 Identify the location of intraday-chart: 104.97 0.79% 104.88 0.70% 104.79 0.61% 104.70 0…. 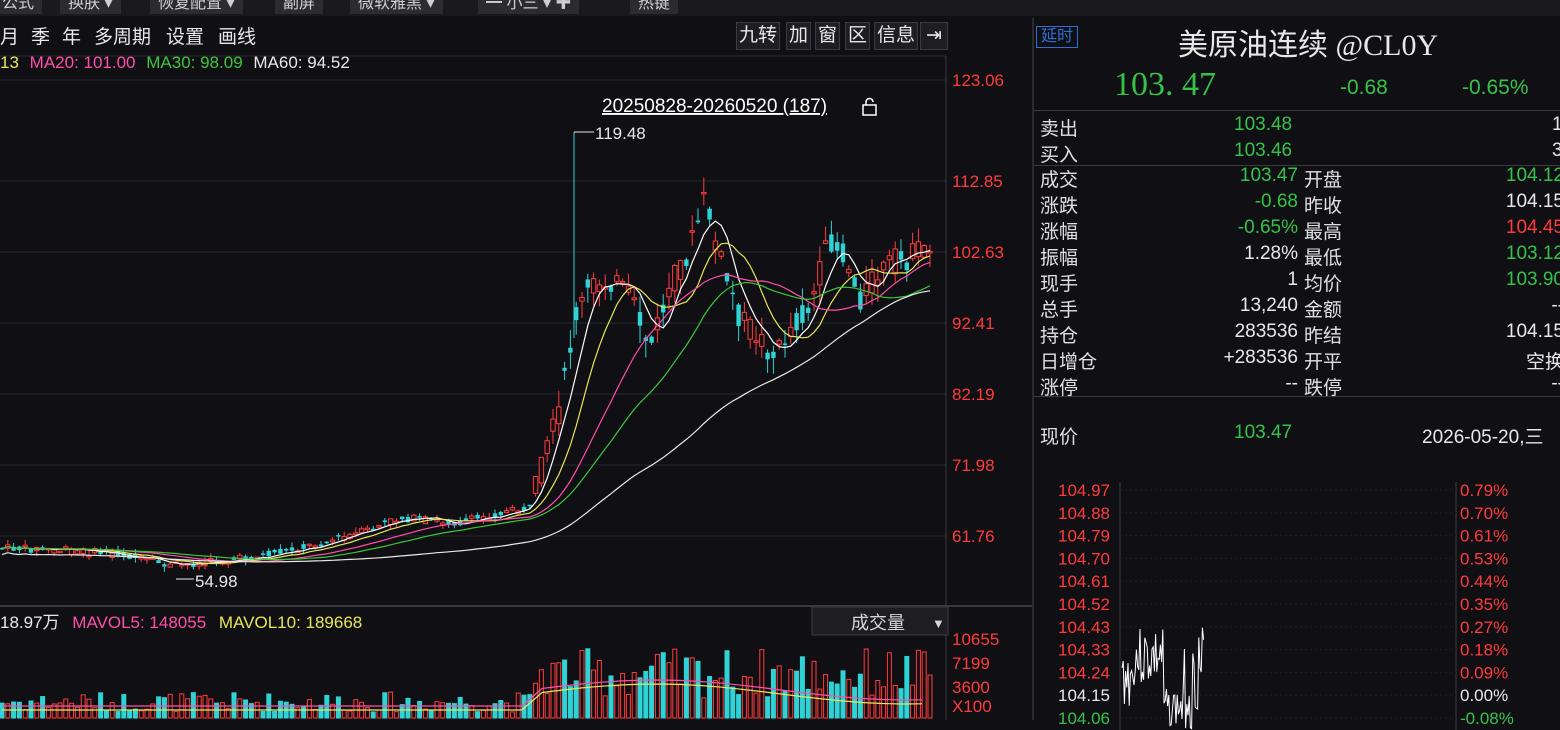
(1297, 594).